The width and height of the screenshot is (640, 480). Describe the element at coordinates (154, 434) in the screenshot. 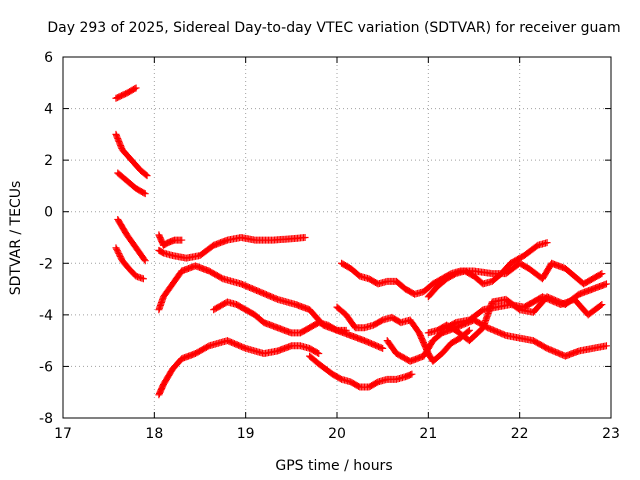

I see `x-tick-label: 18` at that location.